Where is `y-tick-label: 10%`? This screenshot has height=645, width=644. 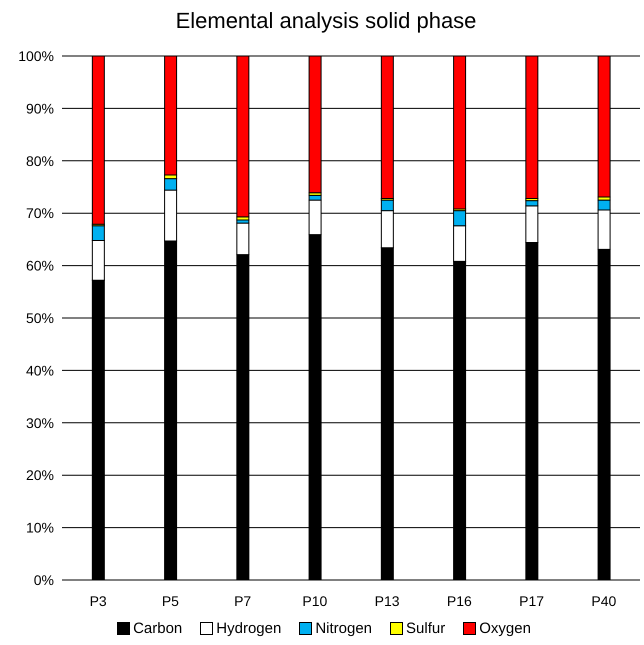
y-tick-label: 10% is located at coordinates (40, 528).